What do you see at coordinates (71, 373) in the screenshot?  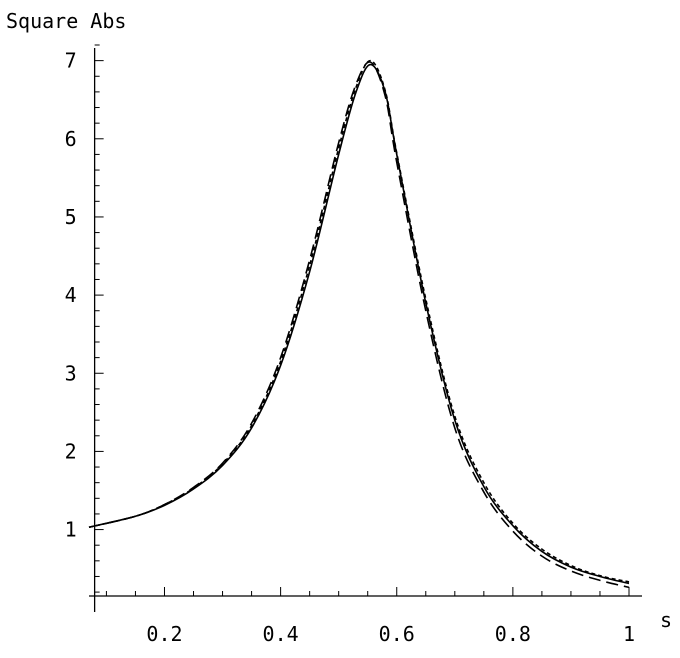 I see `y-tick-label: 3` at bounding box center [71, 373].